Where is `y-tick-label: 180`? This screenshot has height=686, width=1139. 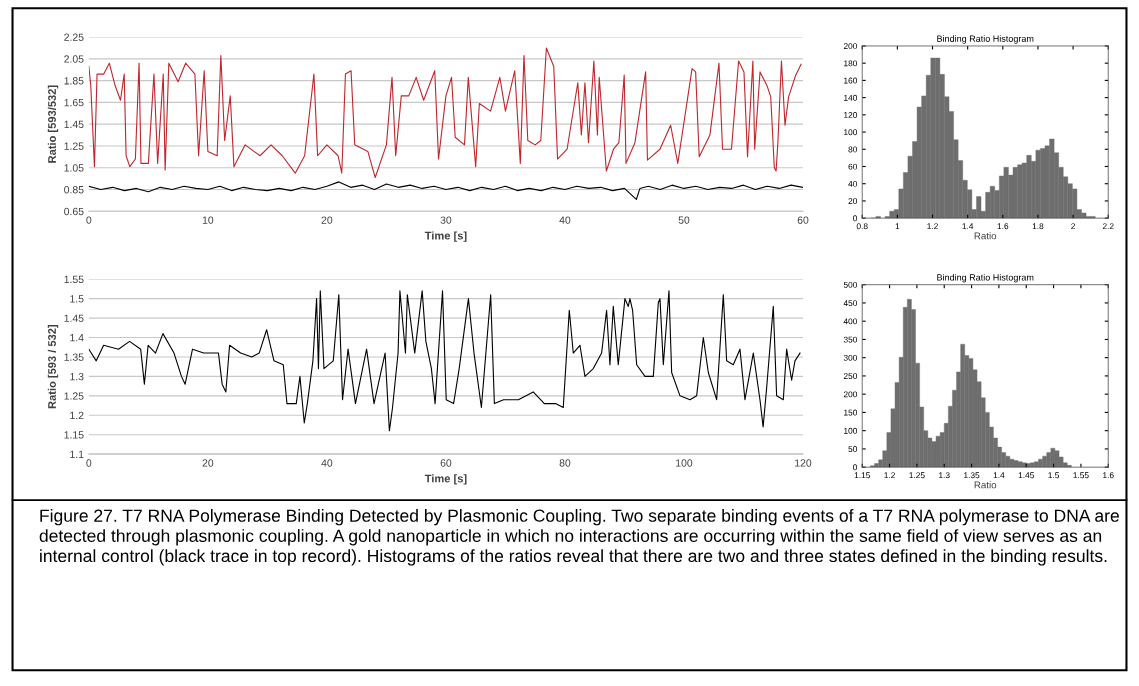
y-tick-label: 180 is located at coordinates (851, 63).